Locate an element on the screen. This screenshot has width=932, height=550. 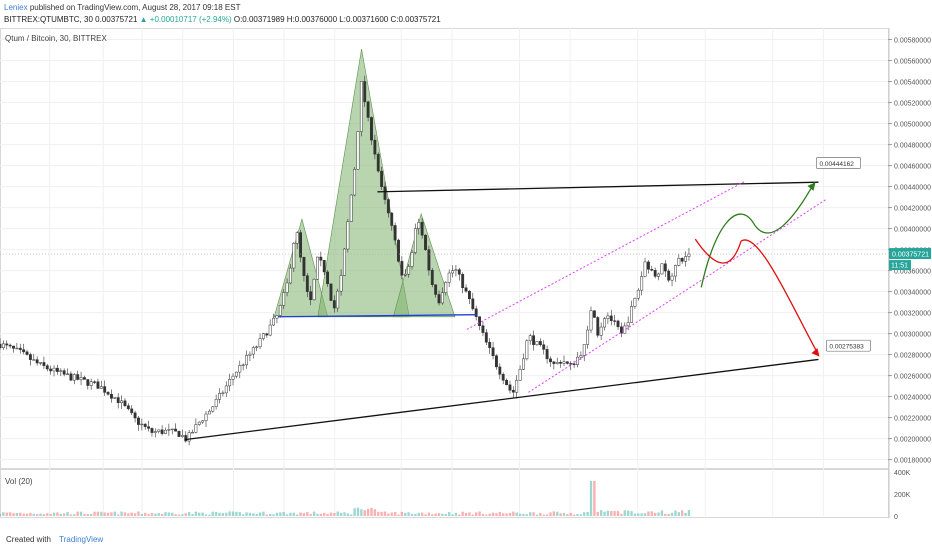
price-tick-label: 0.00580000 is located at coordinates (912, 41).